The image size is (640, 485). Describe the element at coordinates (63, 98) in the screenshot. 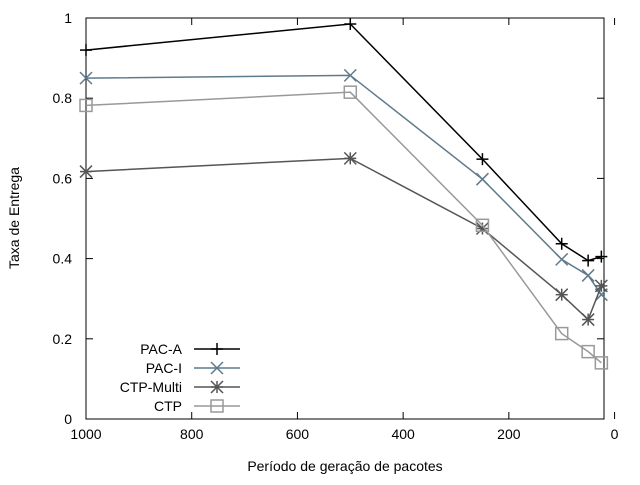

I see `y-tick-label: 0.8` at that location.